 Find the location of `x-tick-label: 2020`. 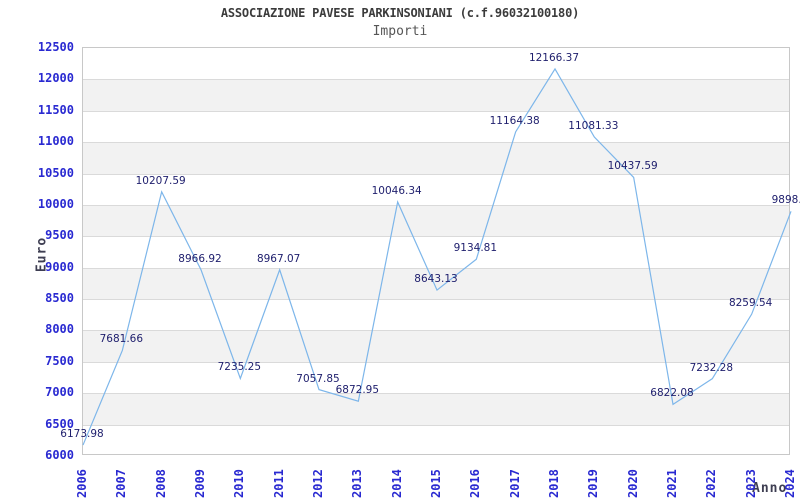

x-tick-label: 2020 is located at coordinates (632, 483).